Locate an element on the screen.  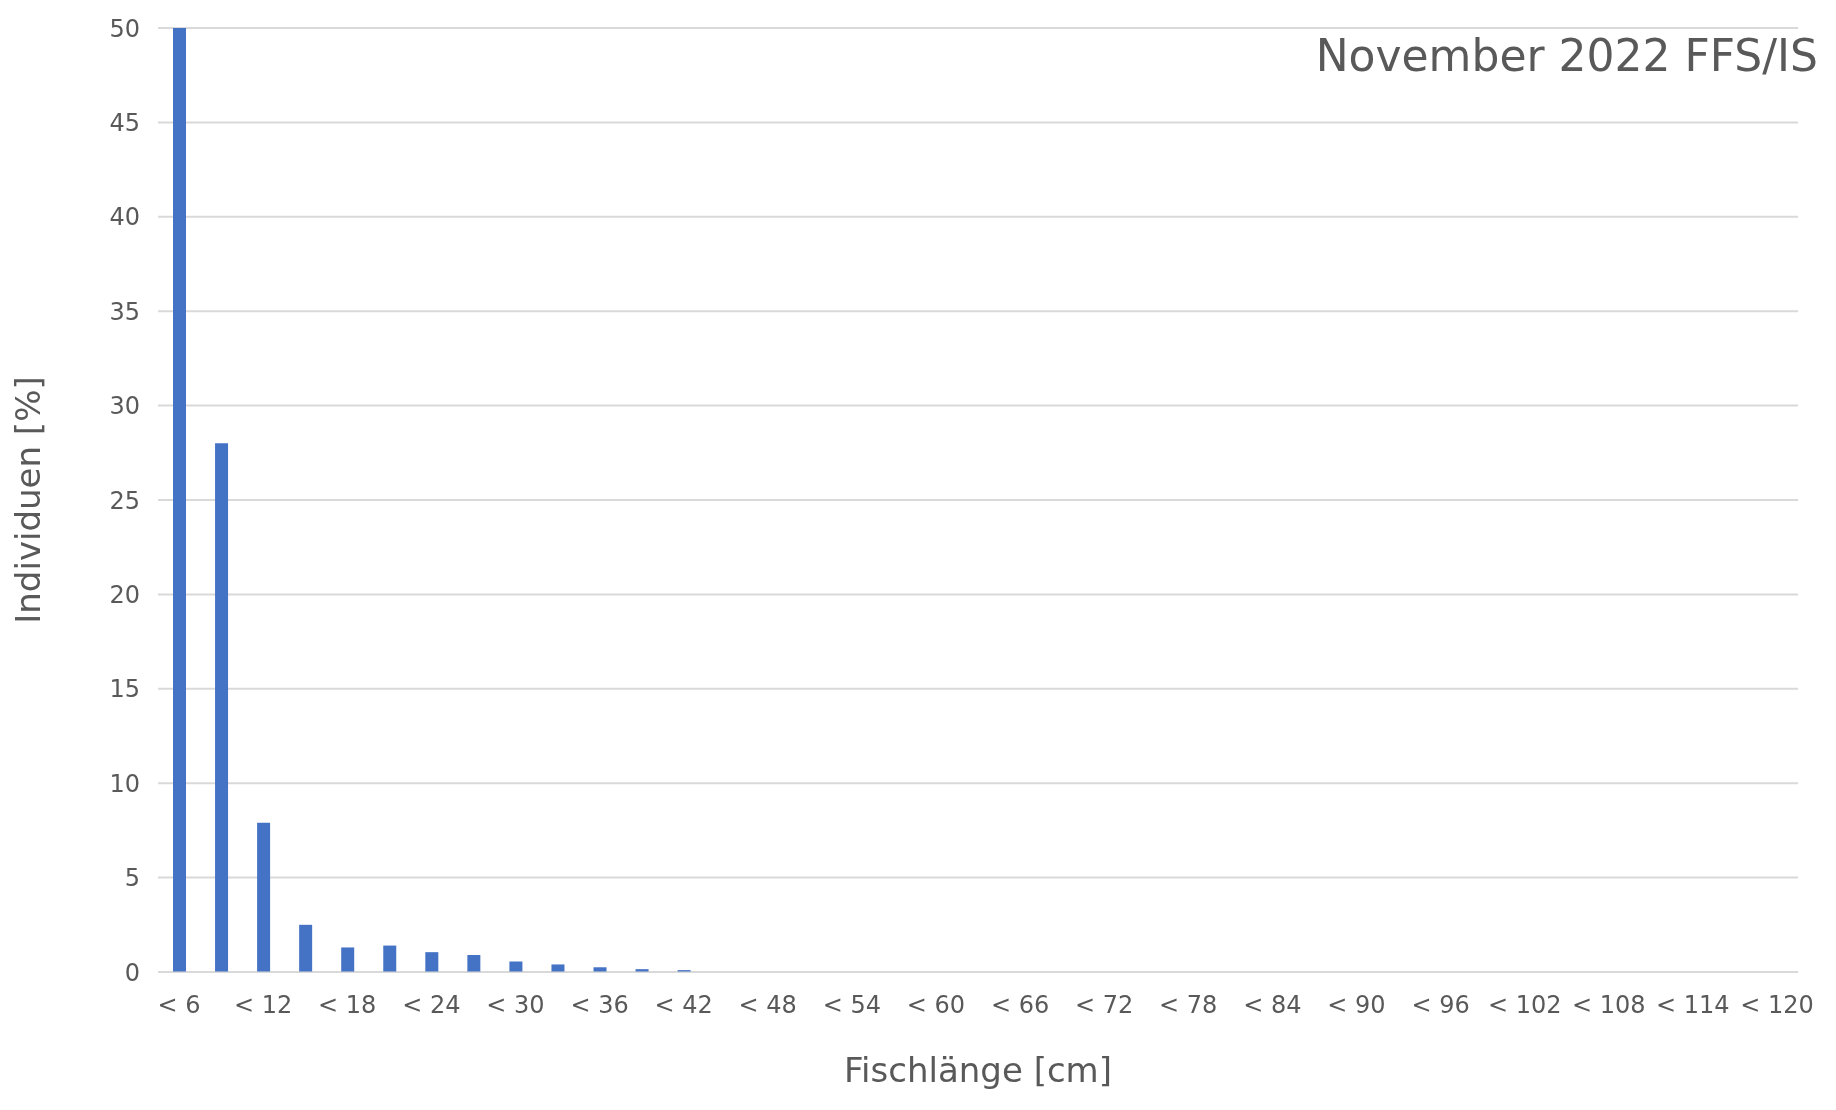
x-tick-label: < 90 is located at coordinates (1356, 1005).